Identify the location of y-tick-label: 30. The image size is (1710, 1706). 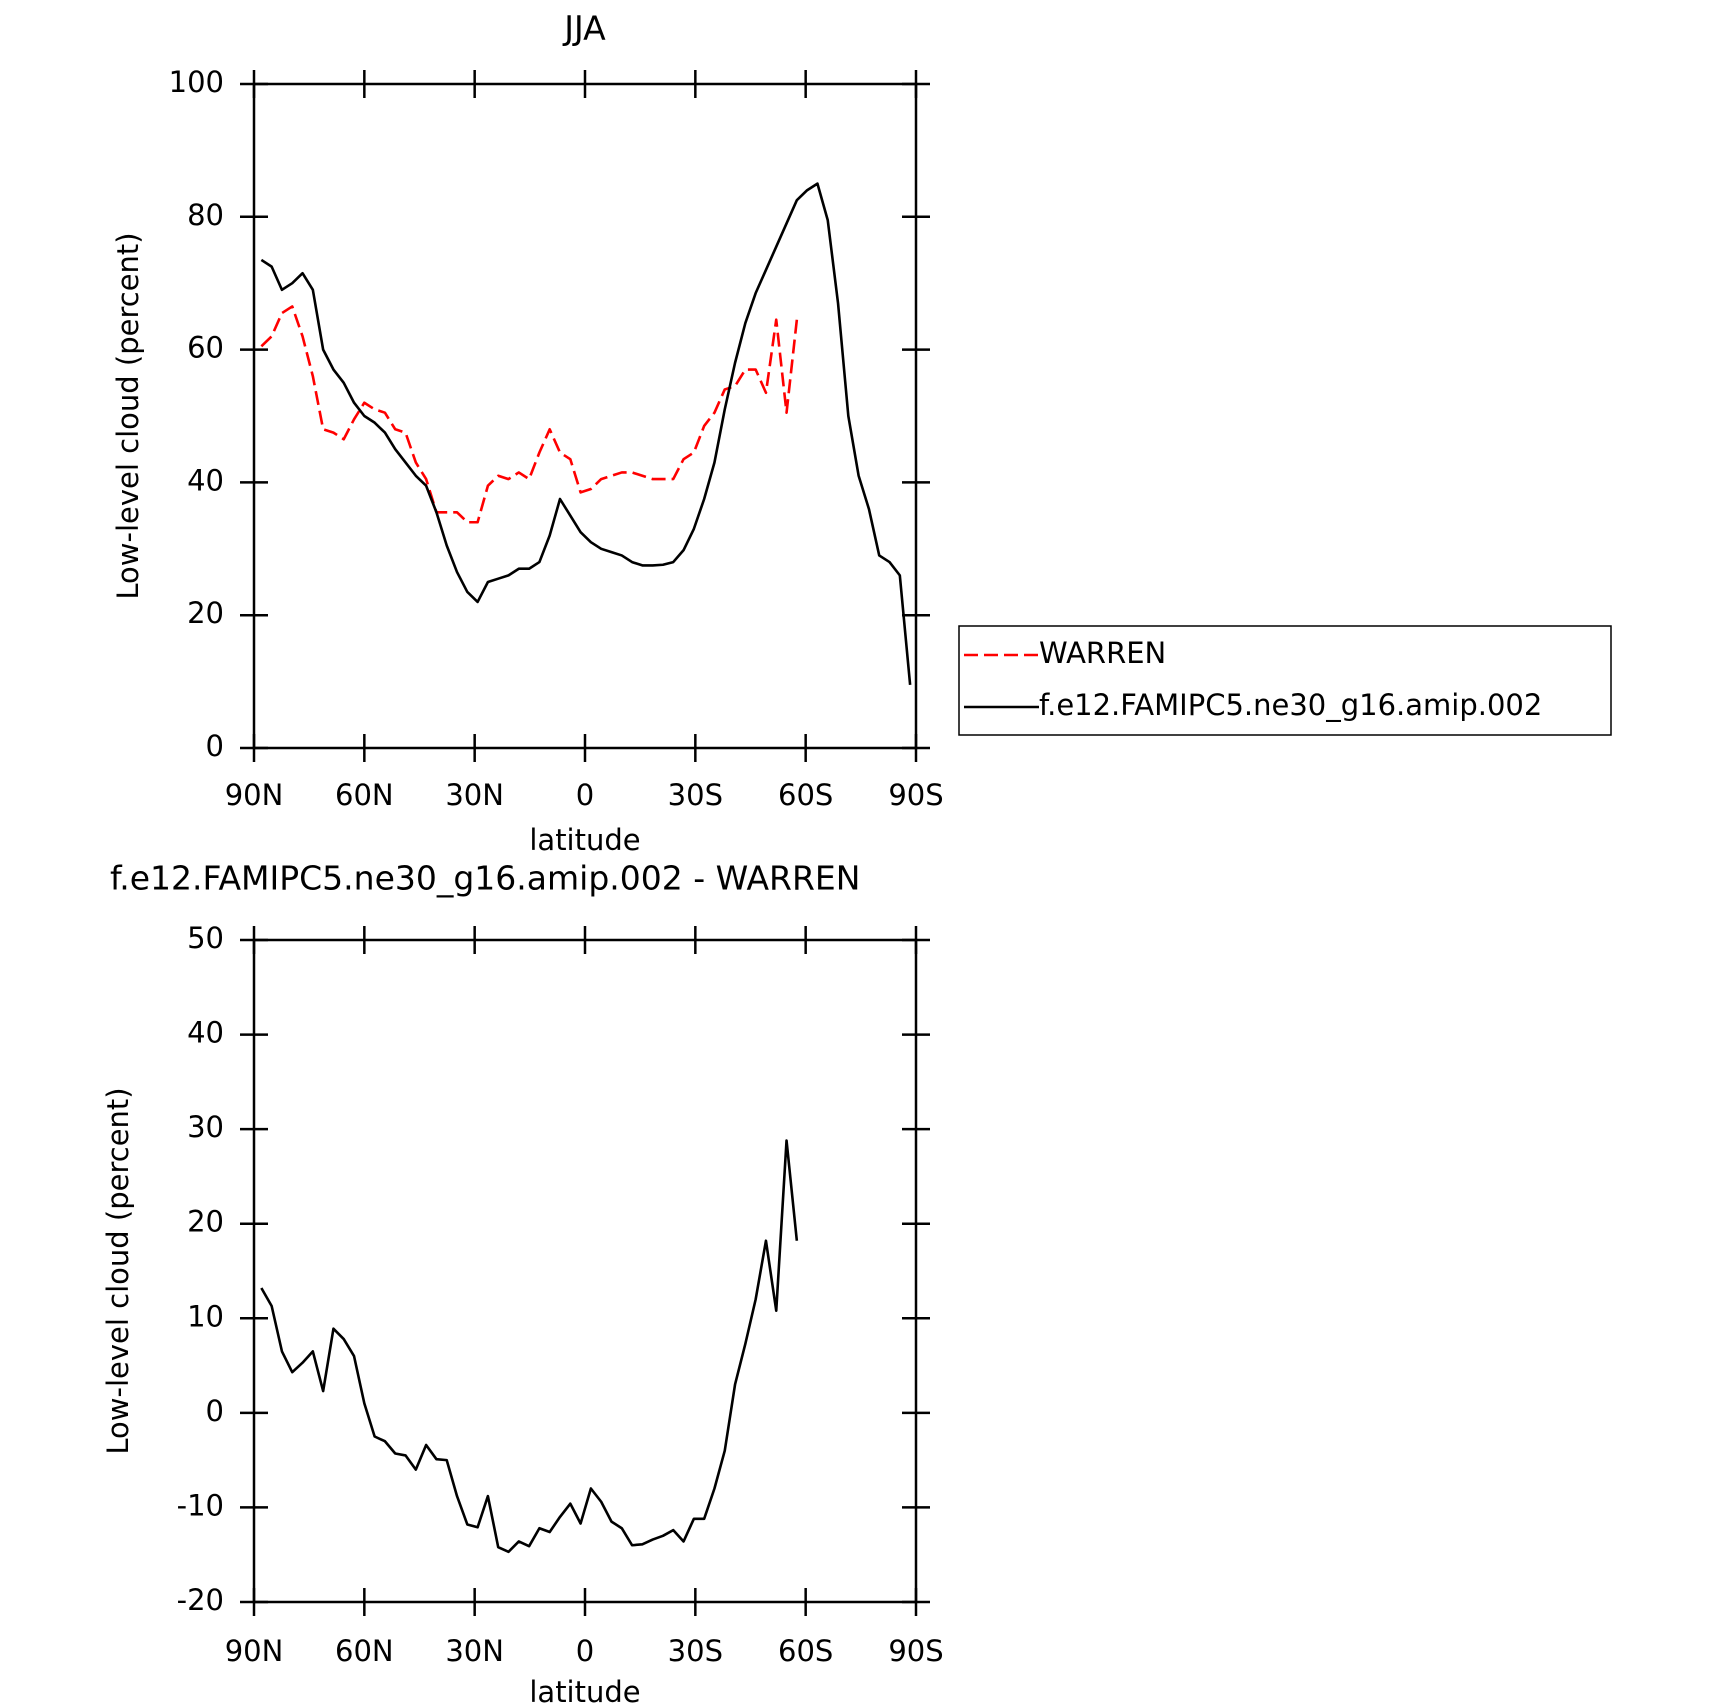
(205, 1127).